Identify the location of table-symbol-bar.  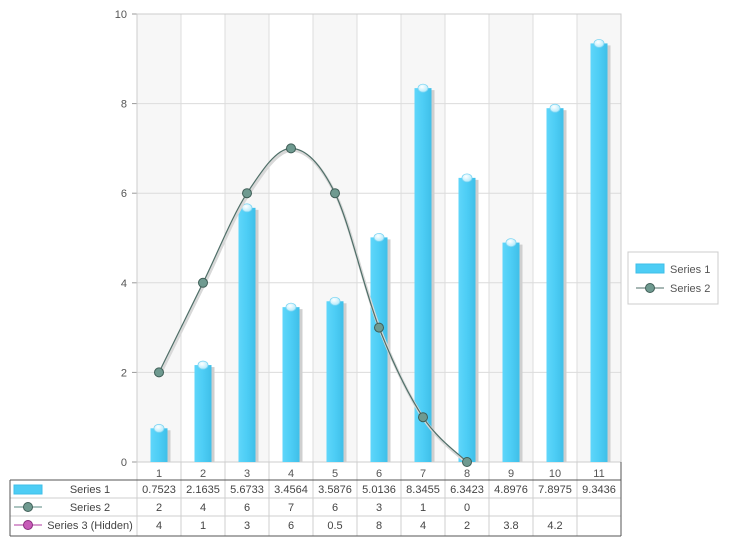
(28, 489).